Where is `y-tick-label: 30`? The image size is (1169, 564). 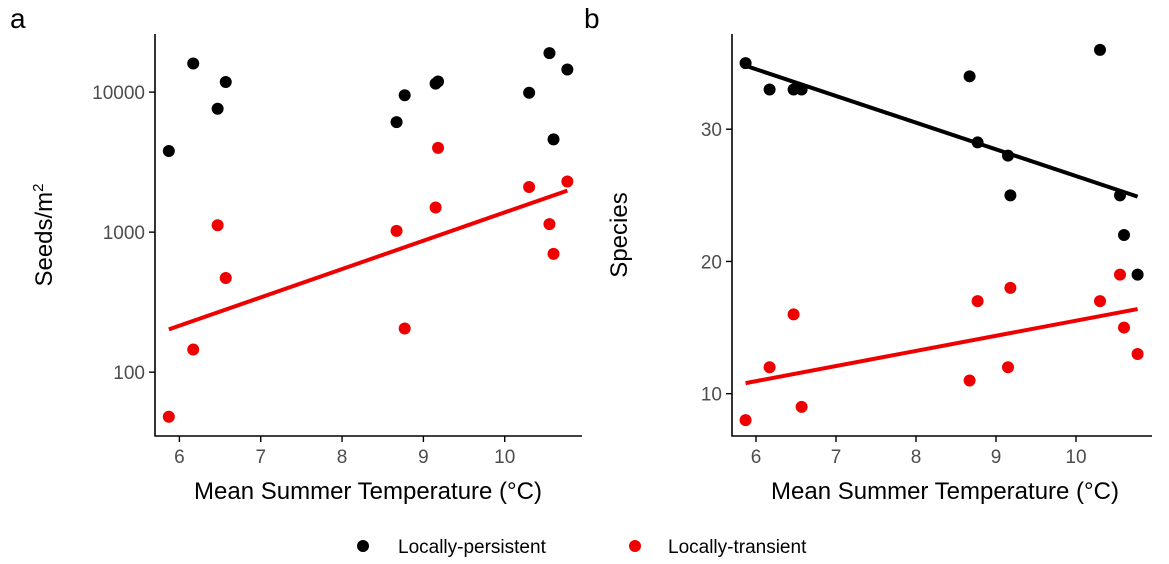 y-tick-label: 30 is located at coordinates (711, 130).